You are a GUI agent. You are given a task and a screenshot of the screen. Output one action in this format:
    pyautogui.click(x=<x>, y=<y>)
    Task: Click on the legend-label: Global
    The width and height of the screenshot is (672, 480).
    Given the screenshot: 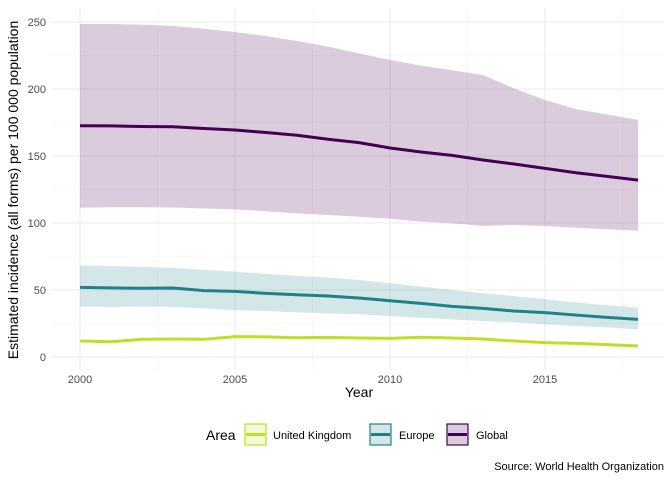 What is the action you would take?
    pyautogui.click(x=492, y=436)
    